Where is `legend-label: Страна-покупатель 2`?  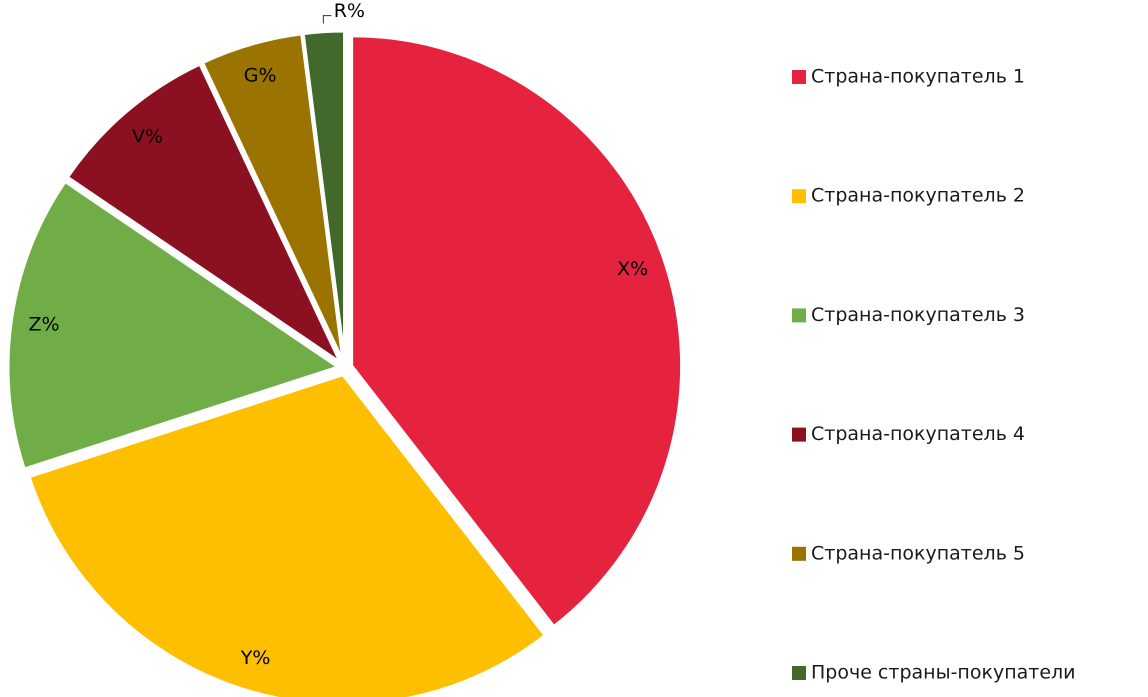 legend-label: Страна-покупатель 2 is located at coordinates (918, 196).